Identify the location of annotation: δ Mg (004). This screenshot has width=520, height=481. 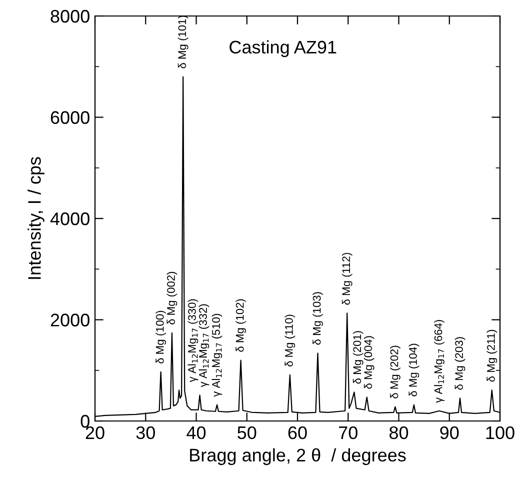
(369, 362).